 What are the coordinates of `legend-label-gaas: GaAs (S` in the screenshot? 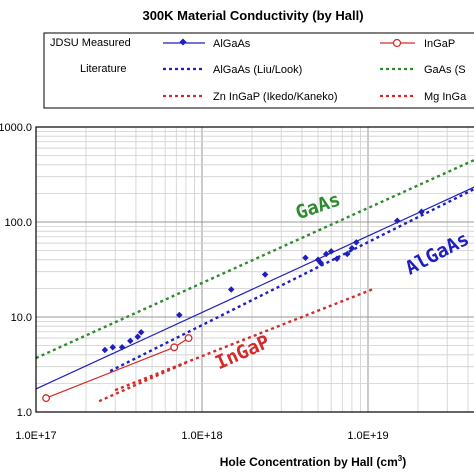 It's located at (445, 70).